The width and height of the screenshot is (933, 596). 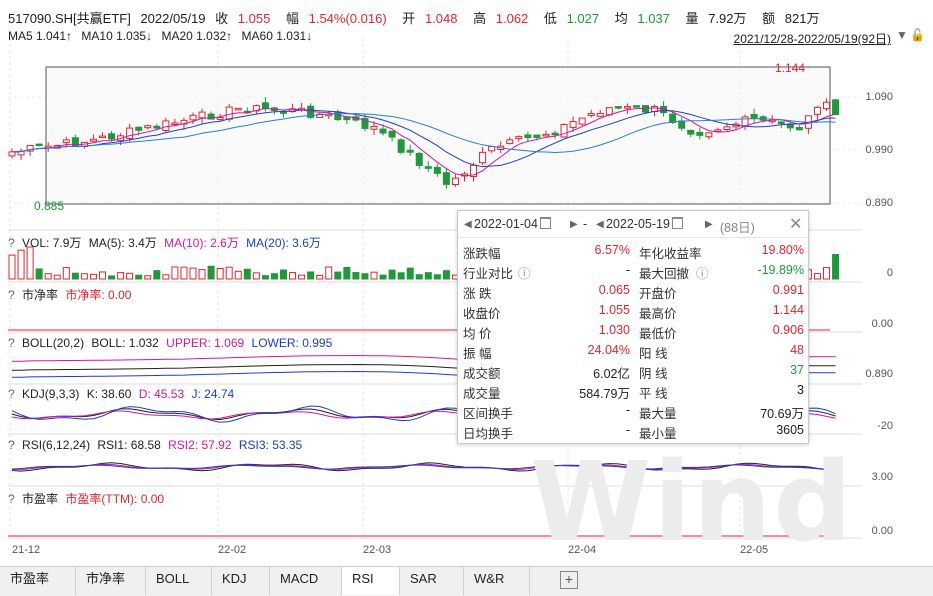 I want to click on tab-wr: W&R, so click(x=497, y=581).